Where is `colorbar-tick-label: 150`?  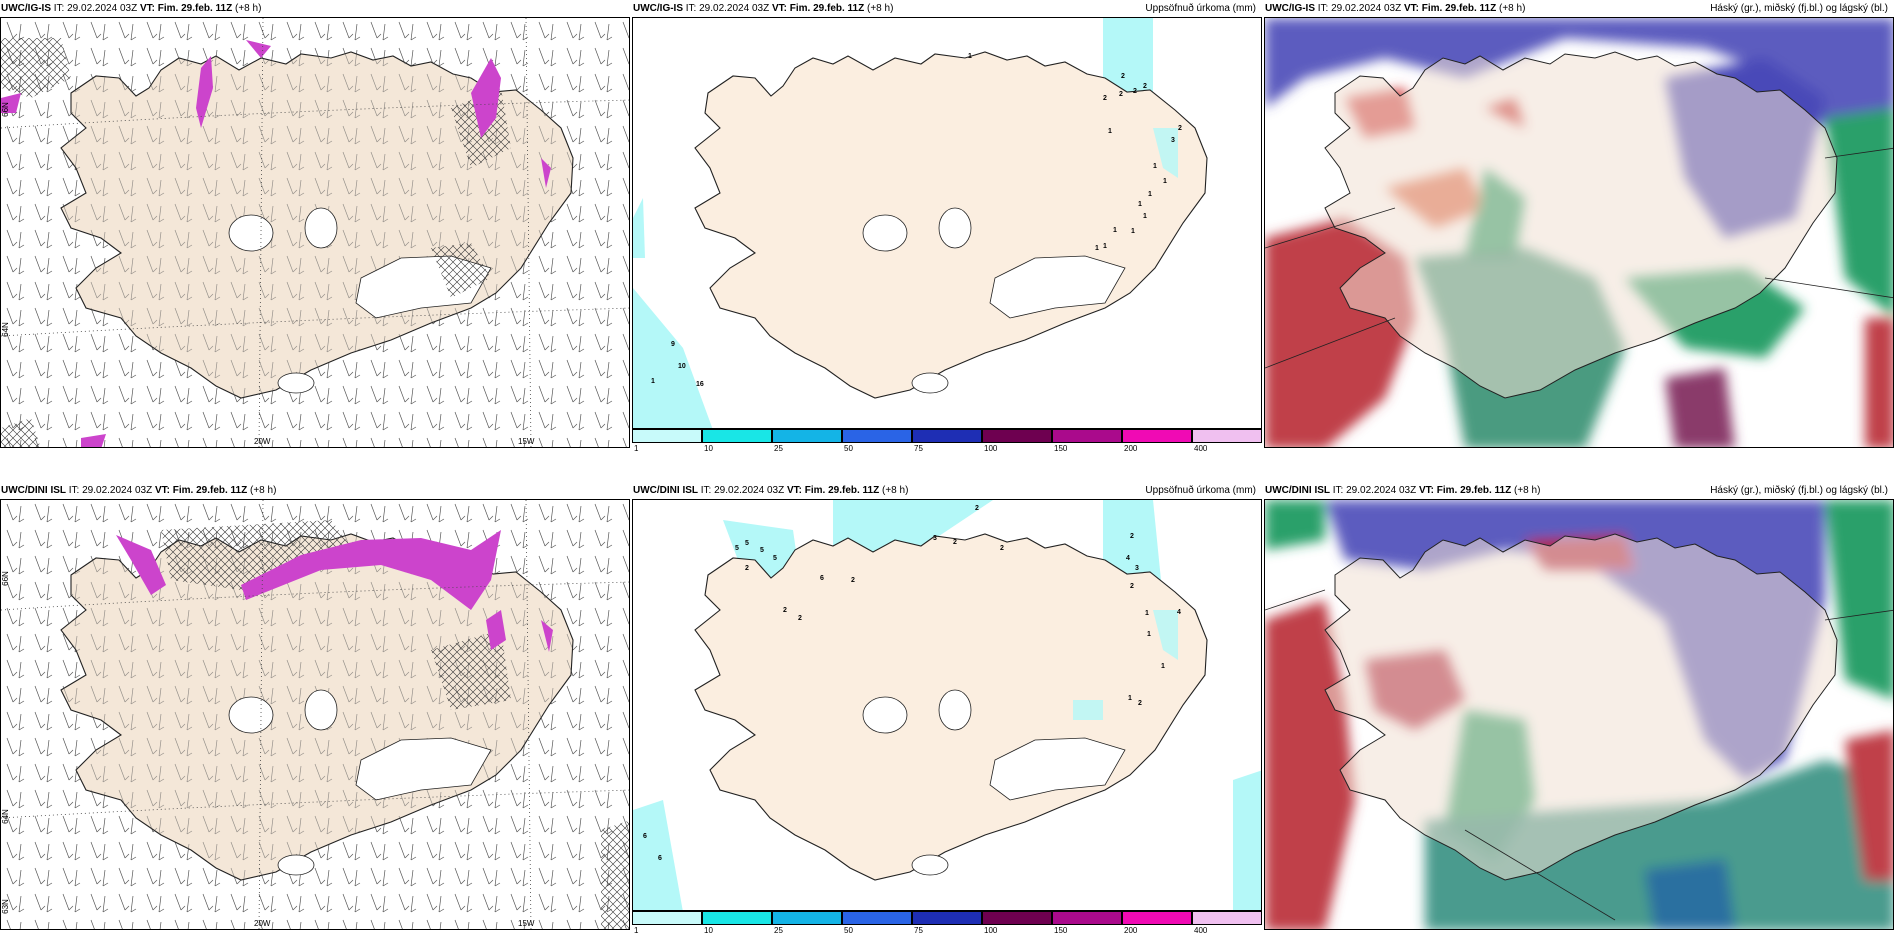
colorbar-tick-label: 150 is located at coordinates (1061, 448).